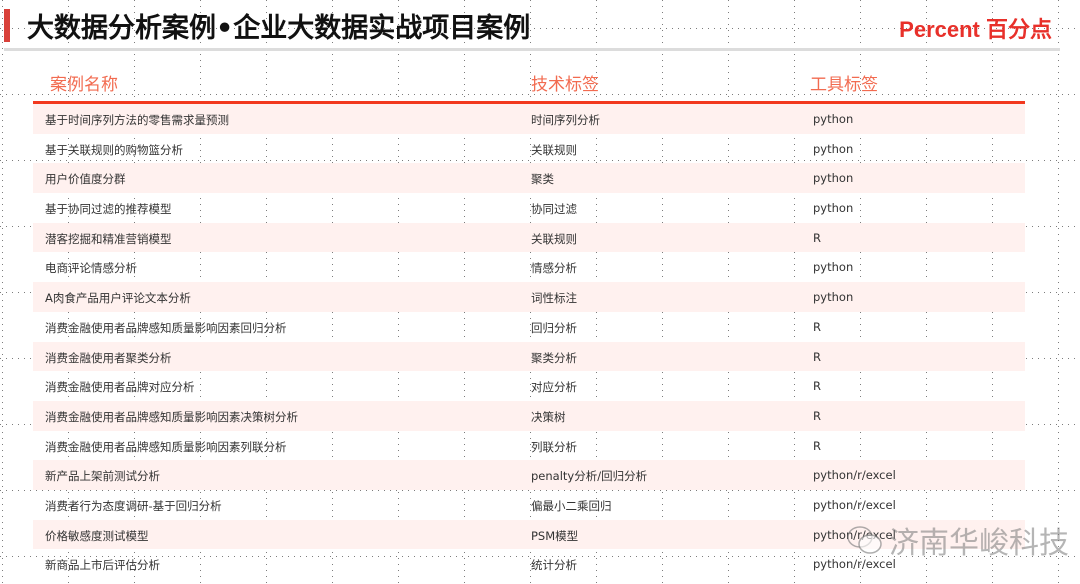 The image size is (1080, 584). What do you see at coordinates (166, 327) in the screenshot?
I see `case-name-cell: 消费金融使用者品牌感知质量影响因素回归分析` at bounding box center [166, 327].